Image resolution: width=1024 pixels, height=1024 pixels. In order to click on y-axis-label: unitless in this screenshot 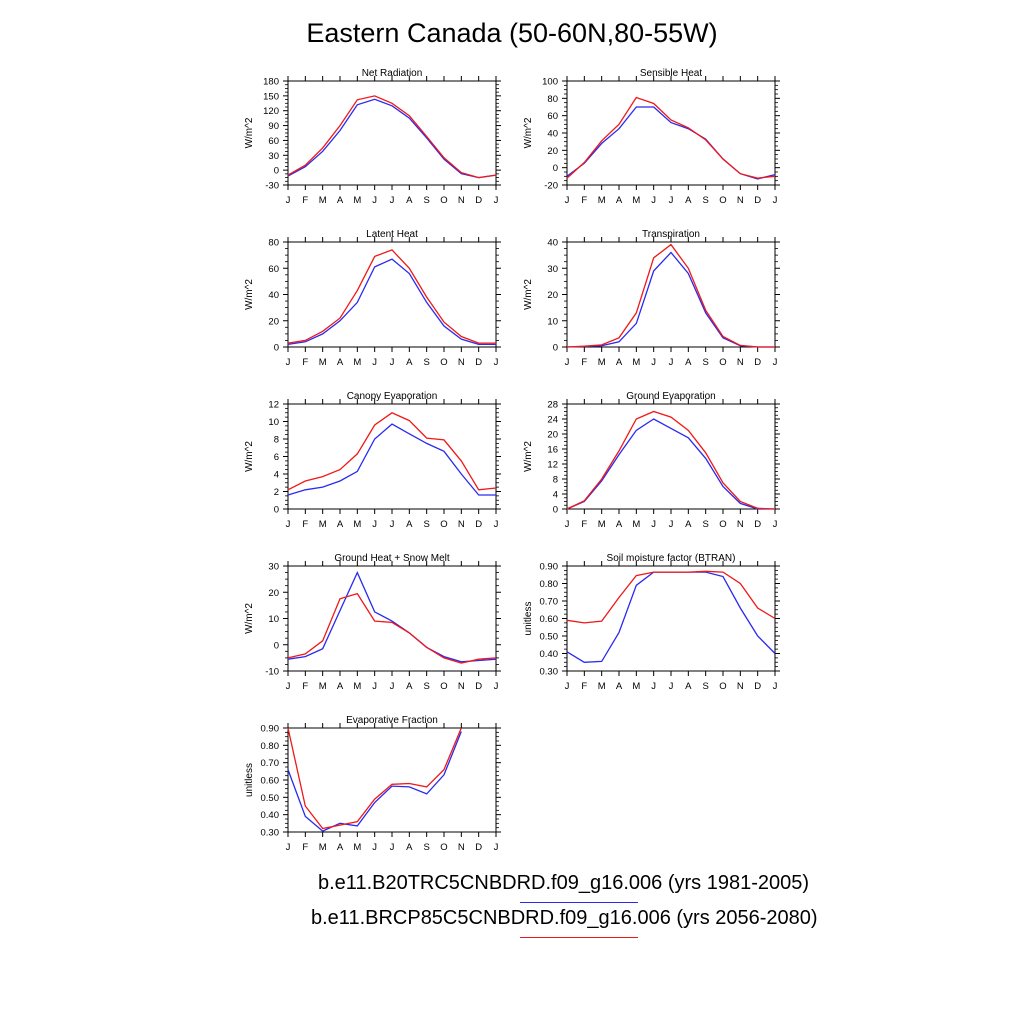, I will do `click(249, 780)`.